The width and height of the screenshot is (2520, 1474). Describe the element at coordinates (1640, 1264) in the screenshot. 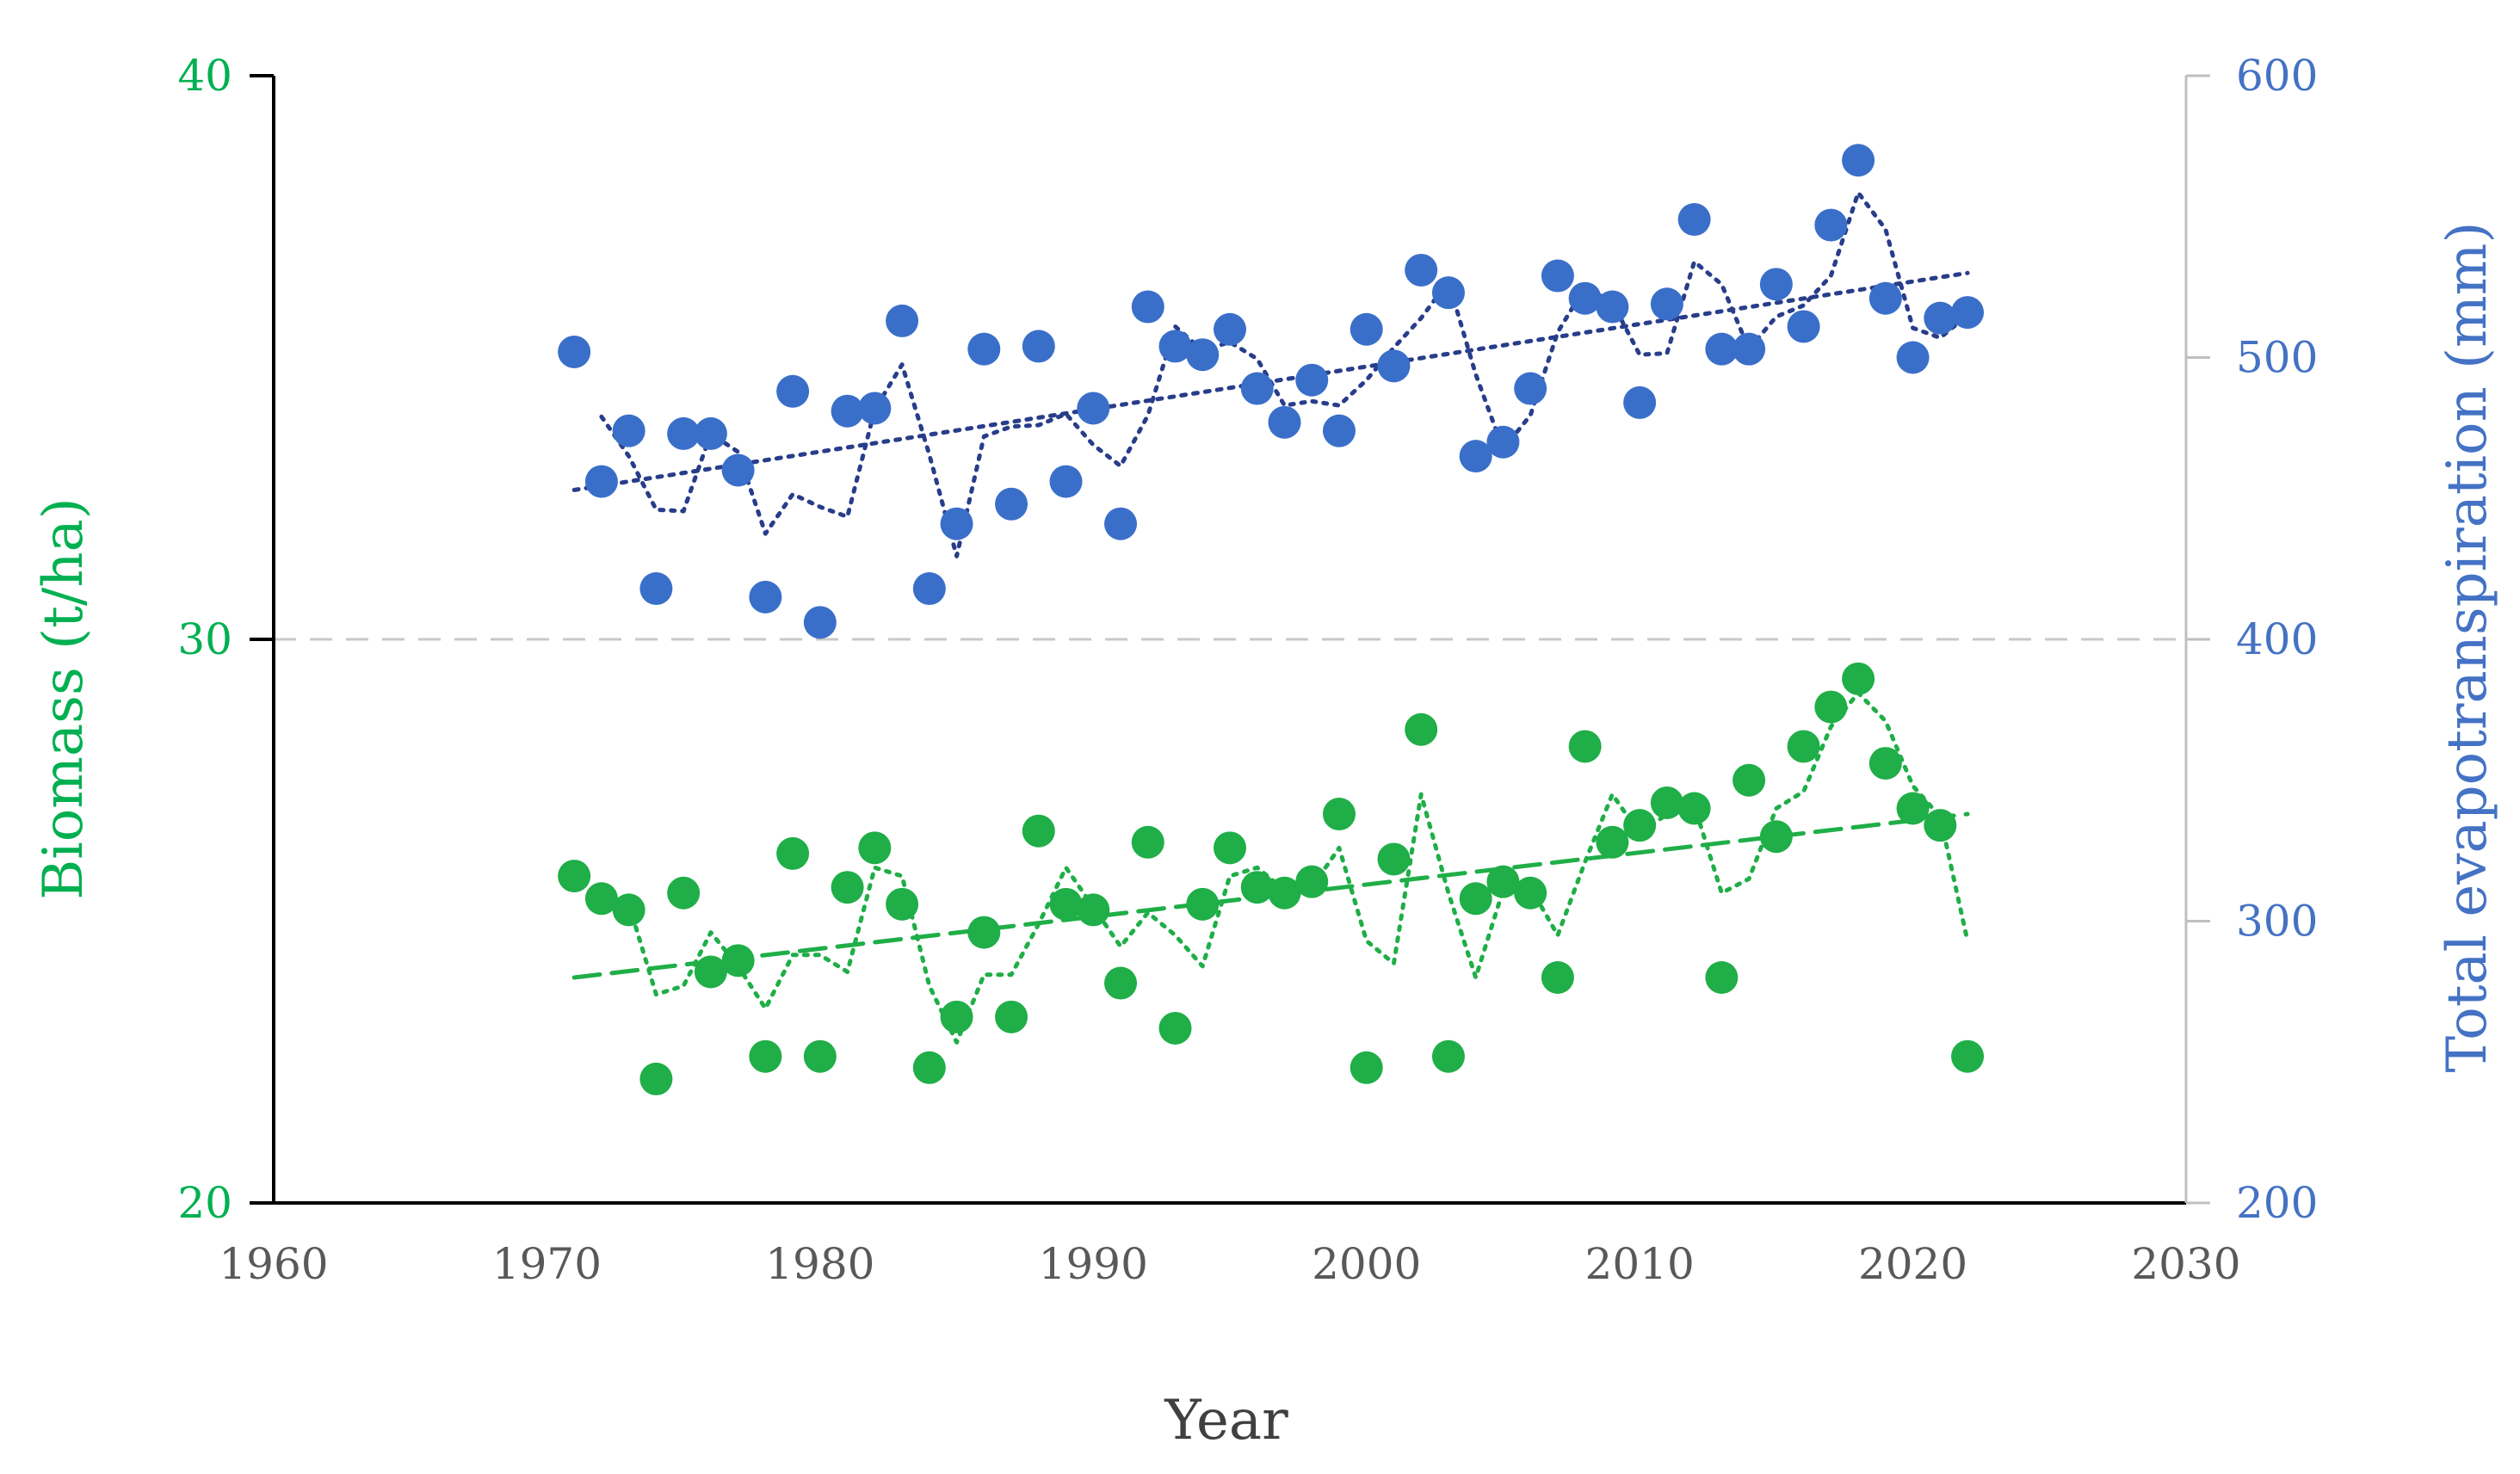

I see `x-tick-label: 2010` at that location.